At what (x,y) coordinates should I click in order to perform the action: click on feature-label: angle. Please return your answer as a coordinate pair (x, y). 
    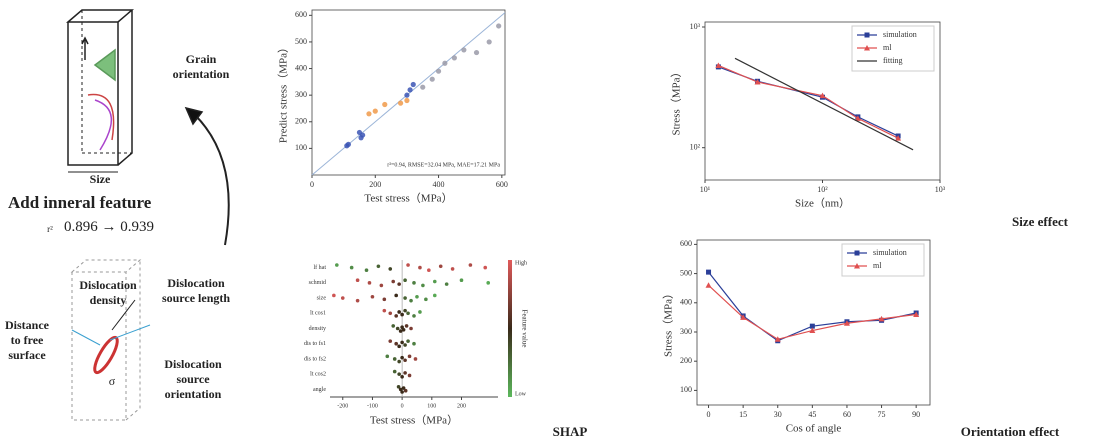
    Looking at the image, I should click on (319, 390).